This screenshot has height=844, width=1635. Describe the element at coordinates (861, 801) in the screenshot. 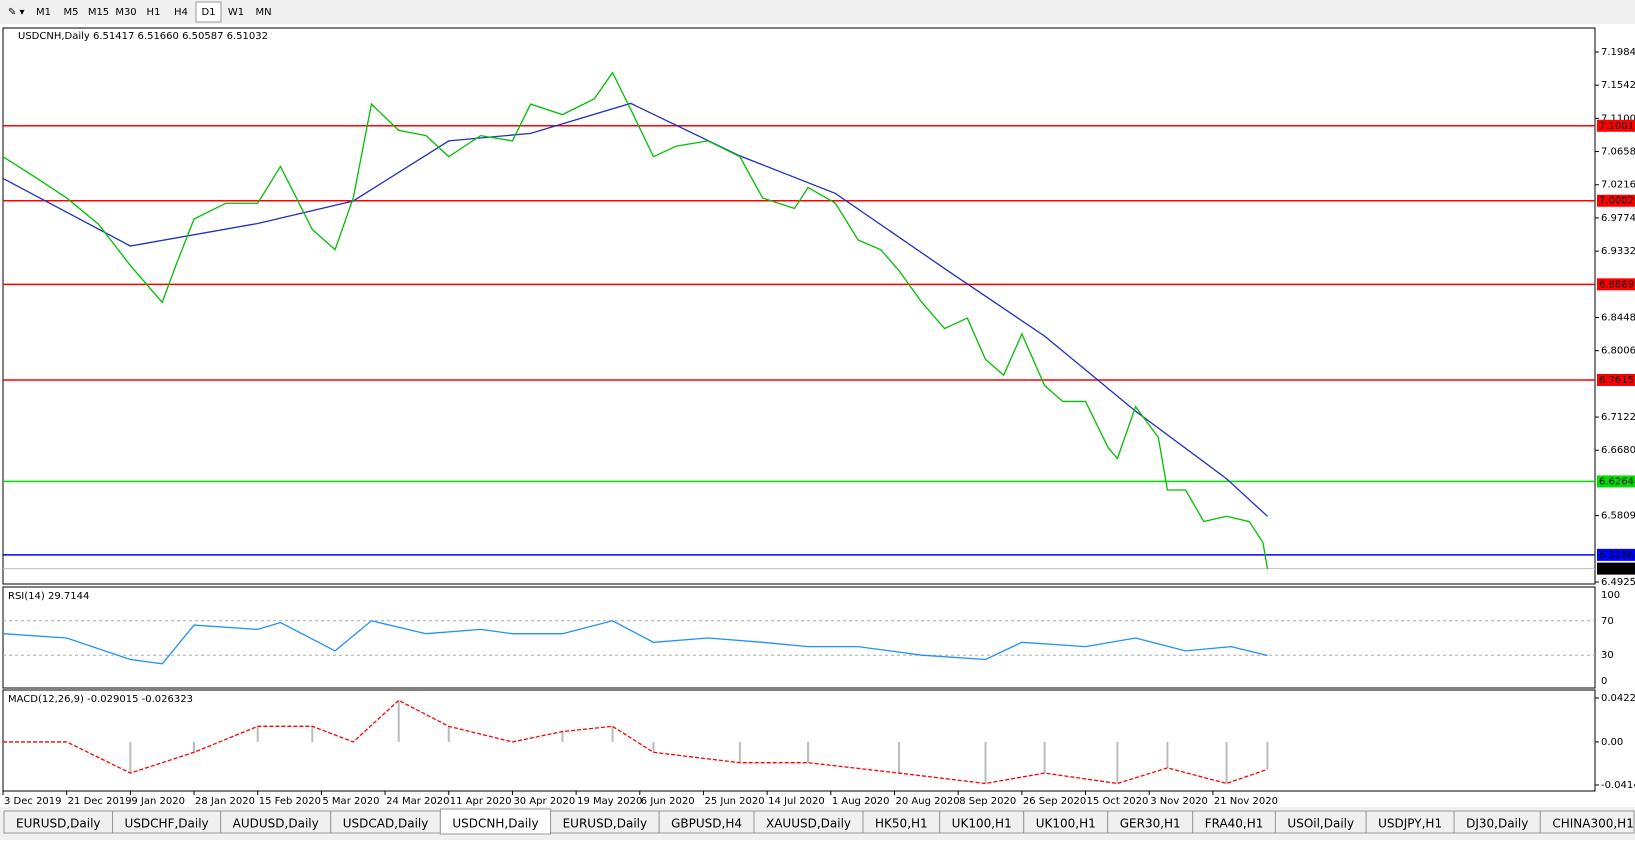

I see `date-label: 1 Aug 2020` at that location.